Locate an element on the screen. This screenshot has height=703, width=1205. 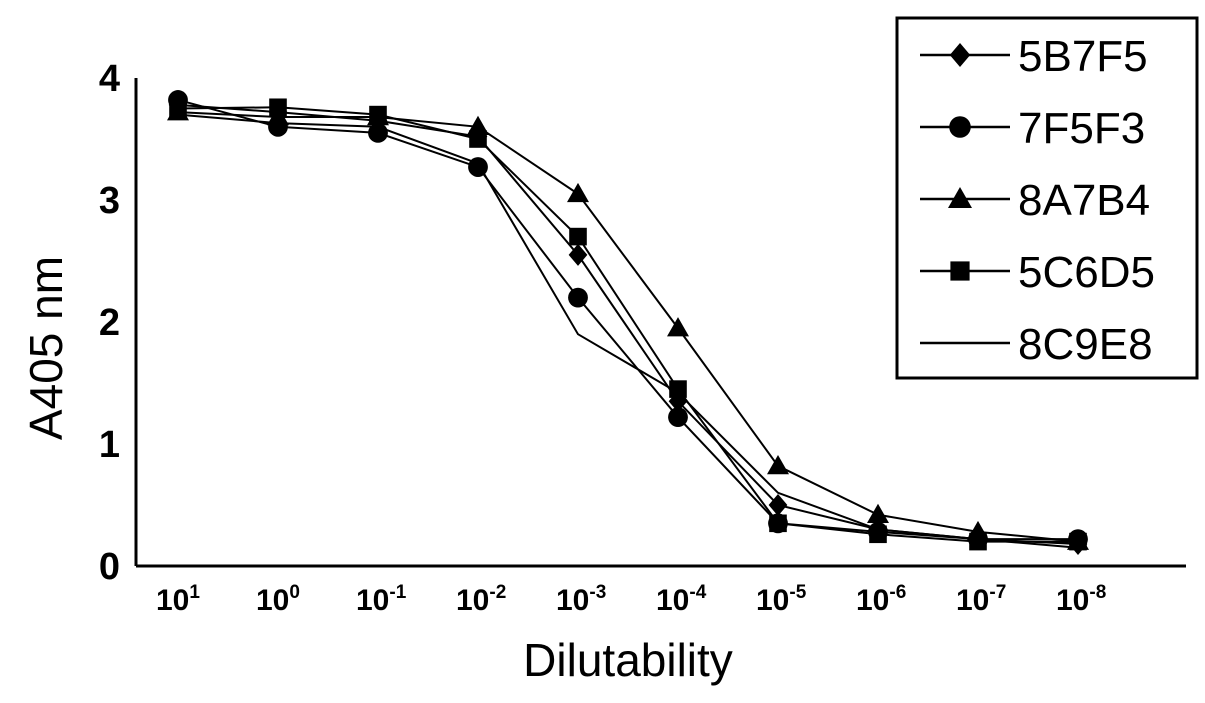
x-tick-label: 10⁻⁸ is located at coordinates (1081, 599).